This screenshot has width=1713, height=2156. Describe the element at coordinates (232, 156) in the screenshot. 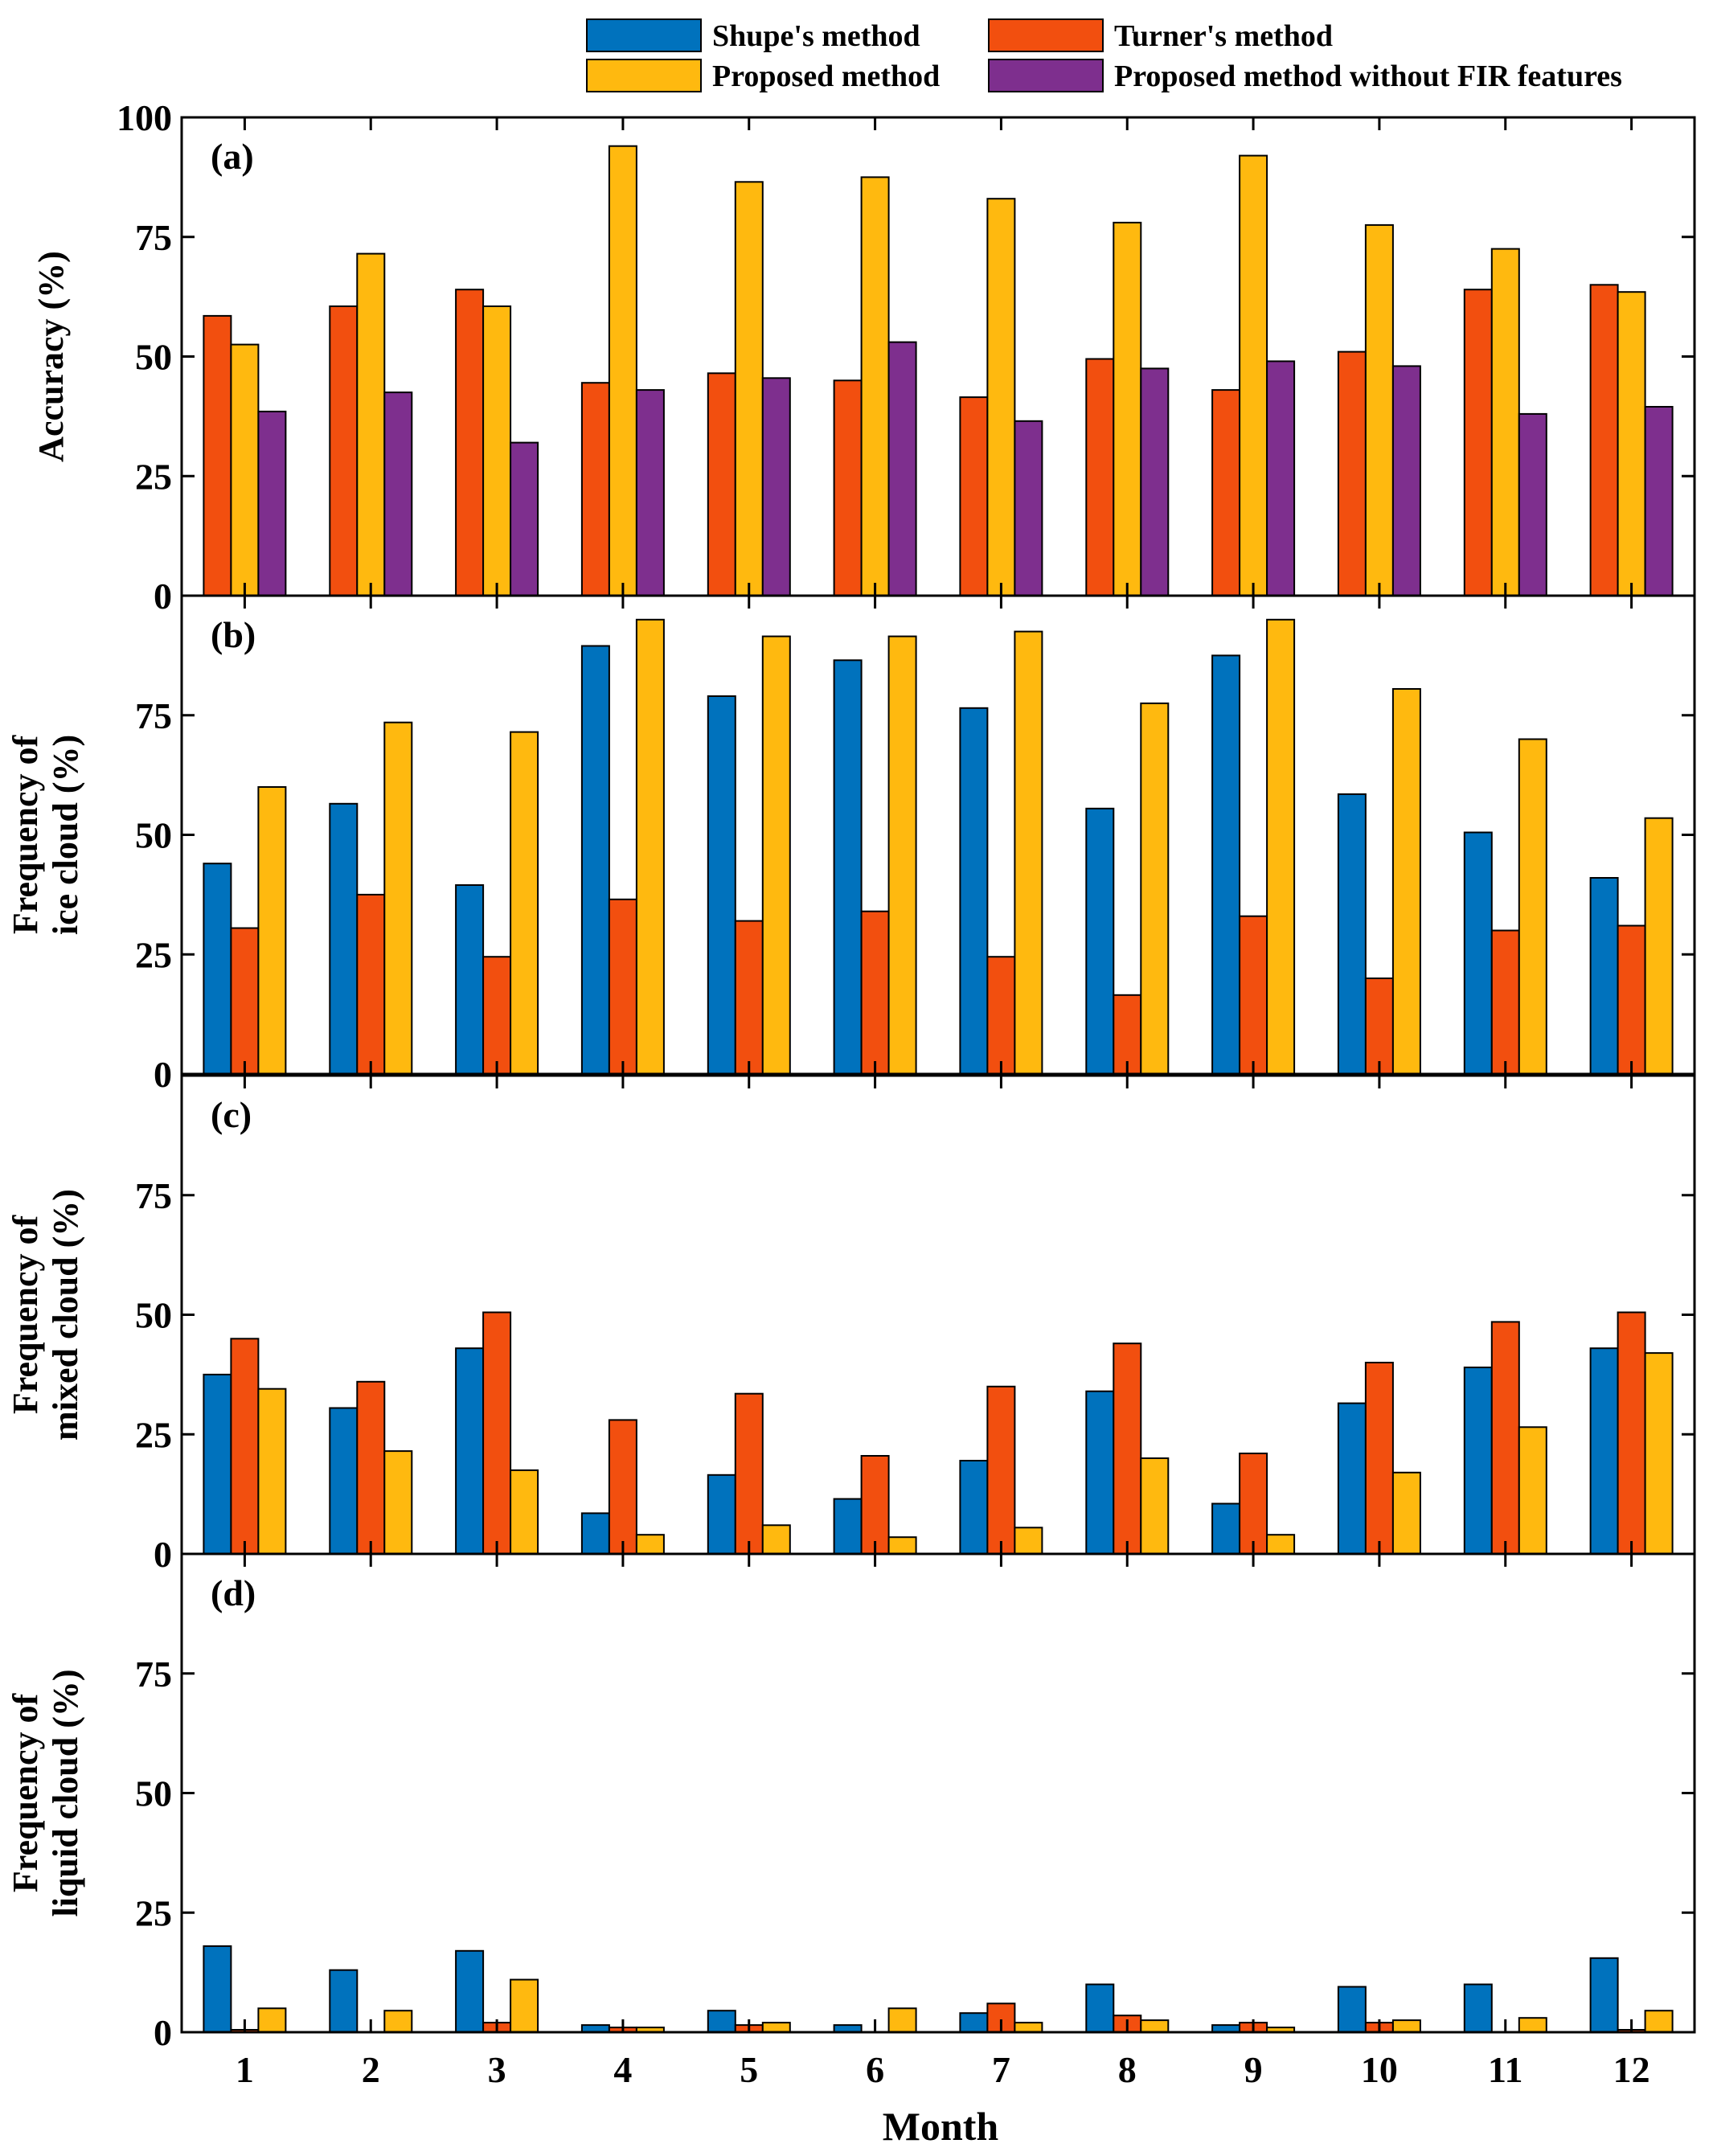

I see `panel-label: (a)` at that location.